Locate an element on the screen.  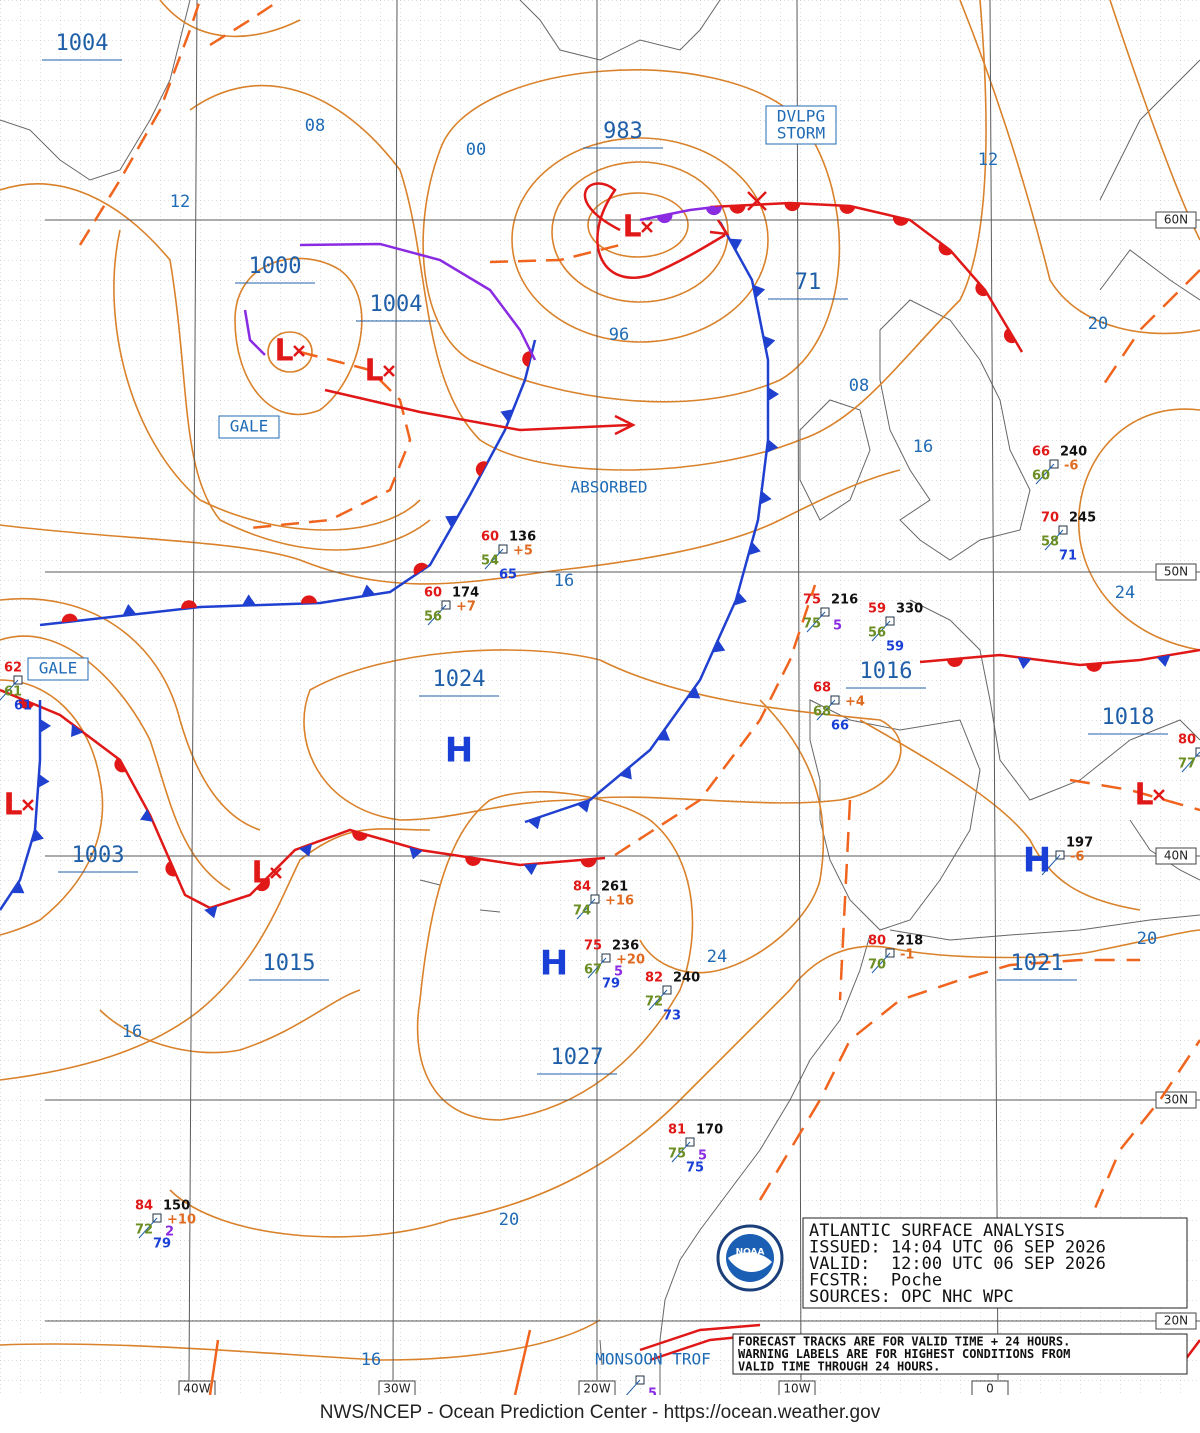
station-b: 73 is located at coordinates (672, 1016).